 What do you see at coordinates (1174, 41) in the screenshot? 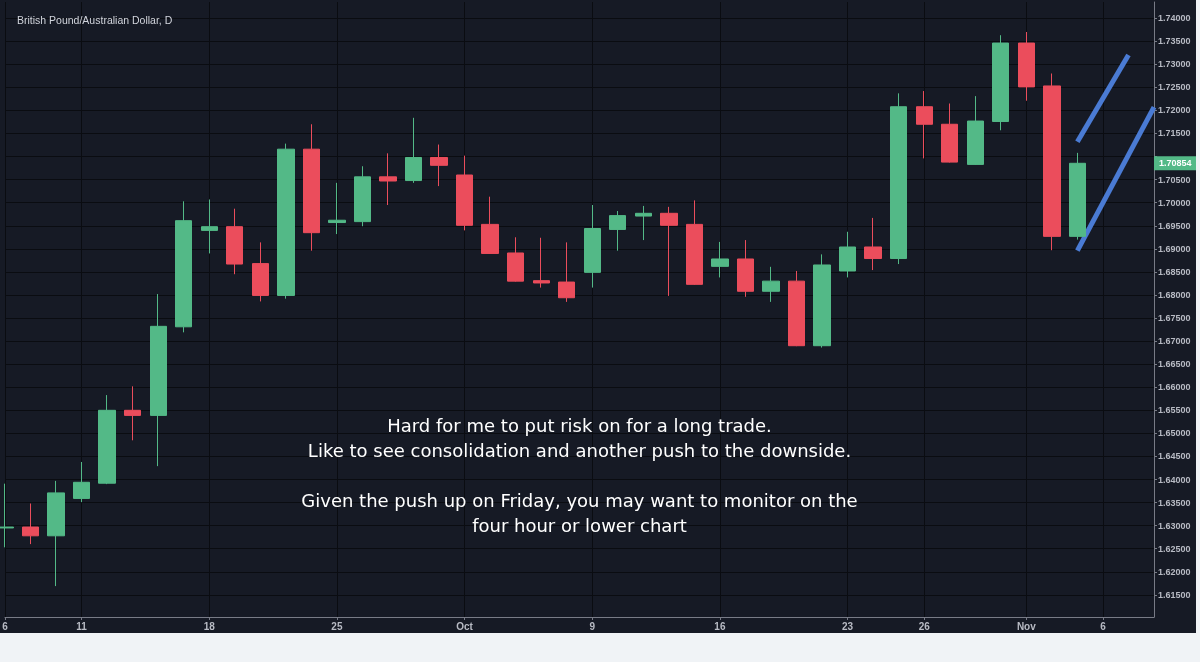
I see `y-tick-label: 1.73500` at bounding box center [1174, 41].